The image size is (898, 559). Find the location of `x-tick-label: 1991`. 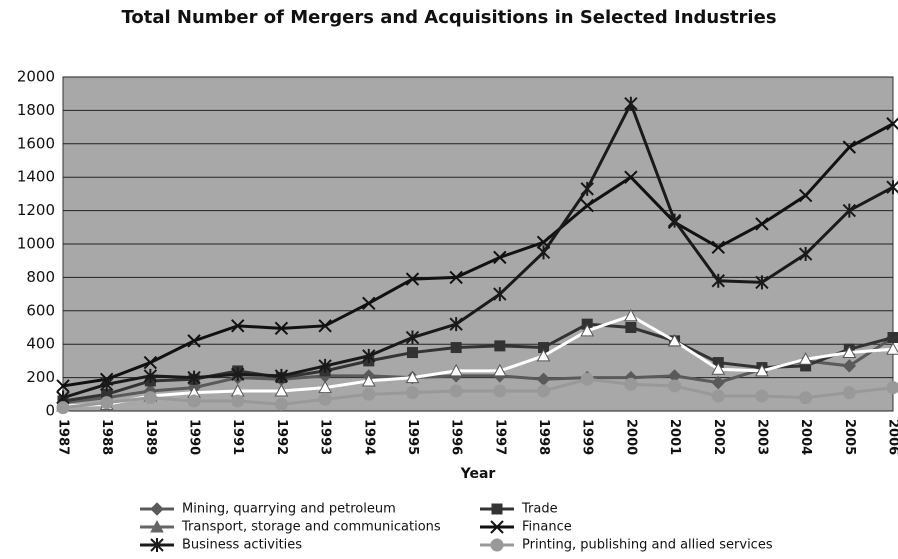

x-tick-label: 1991 is located at coordinates (237, 437).